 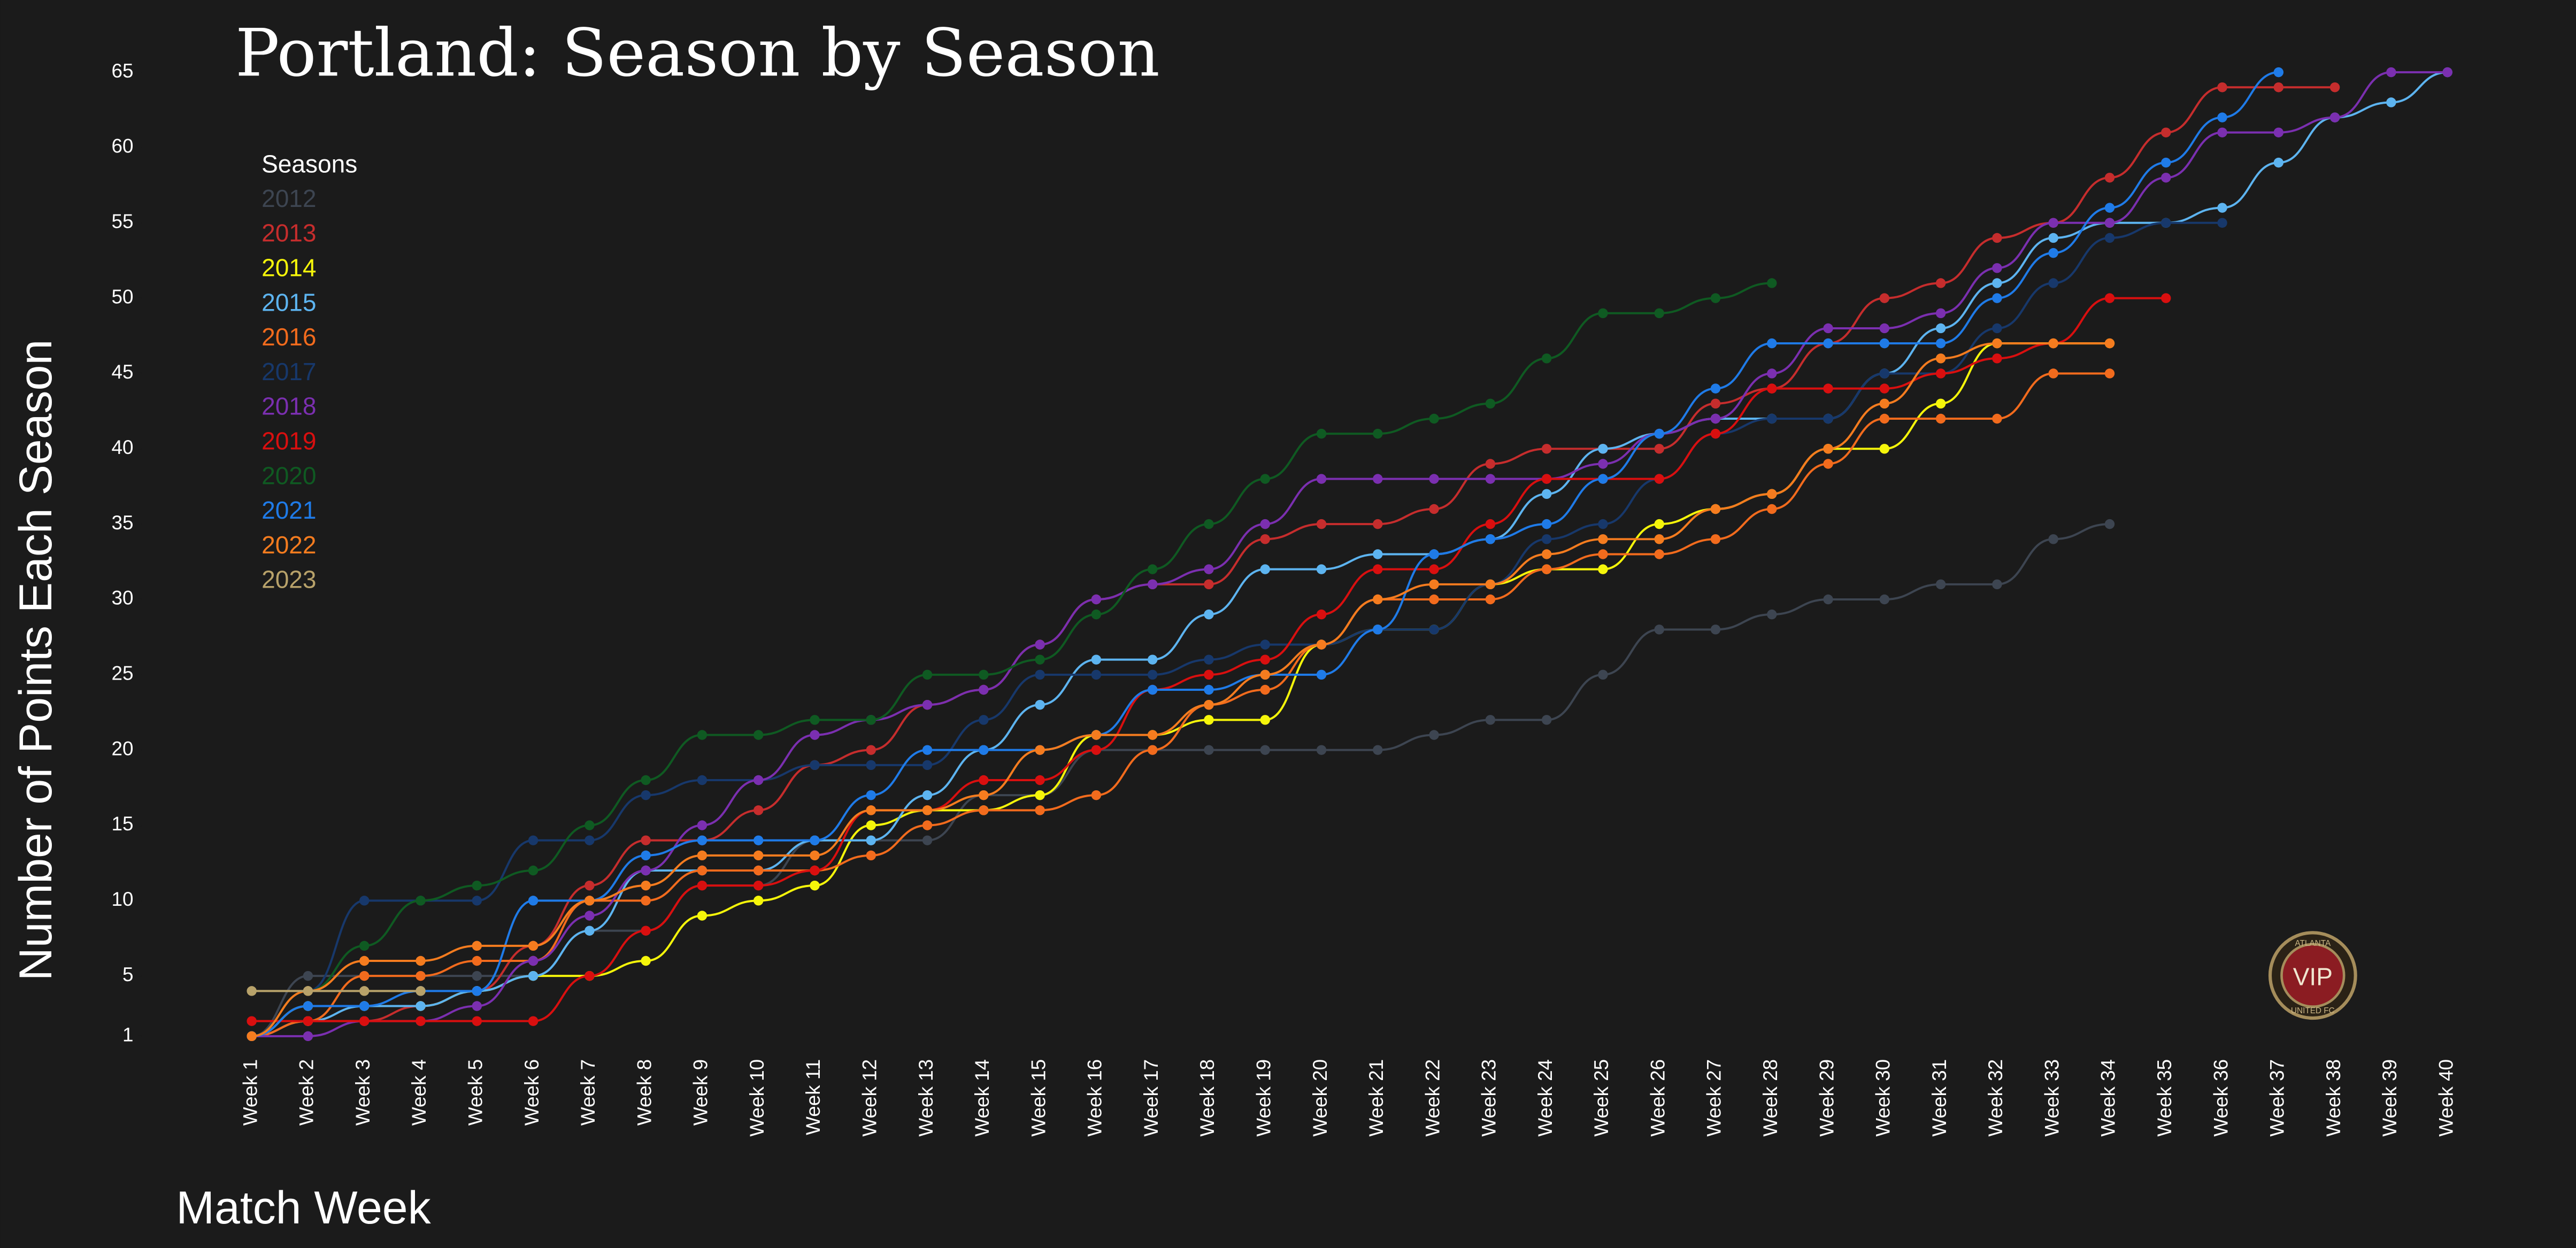 What do you see at coordinates (289, 475) in the screenshot?
I see `legend-entry: 2020` at bounding box center [289, 475].